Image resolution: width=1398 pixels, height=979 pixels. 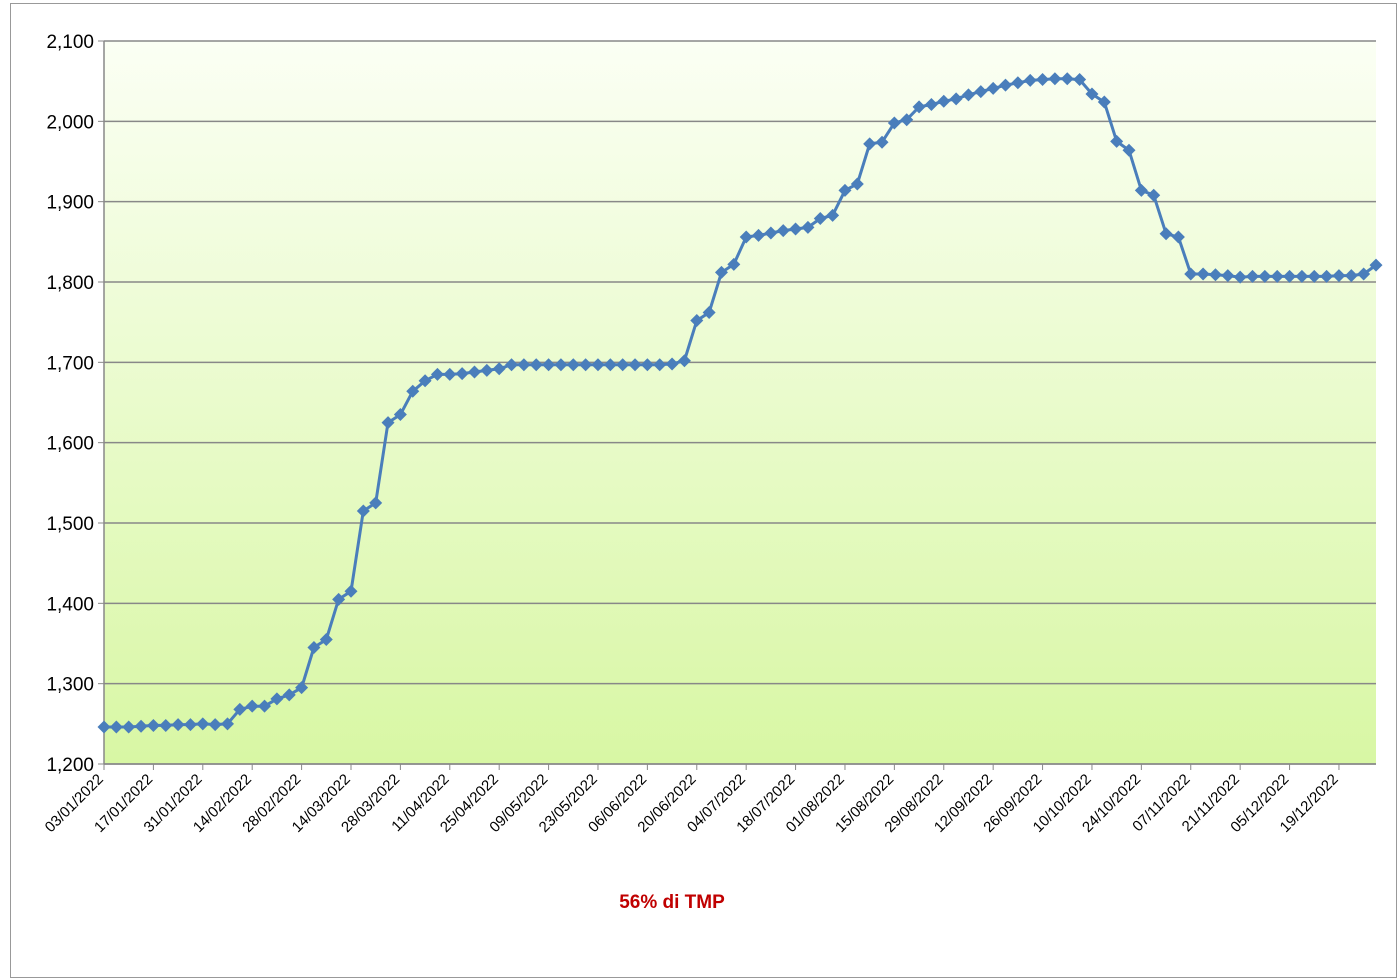 What do you see at coordinates (70, 524) in the screenshot?
I see `y-tick-label: 1,500` at bounding box center [70, 524].